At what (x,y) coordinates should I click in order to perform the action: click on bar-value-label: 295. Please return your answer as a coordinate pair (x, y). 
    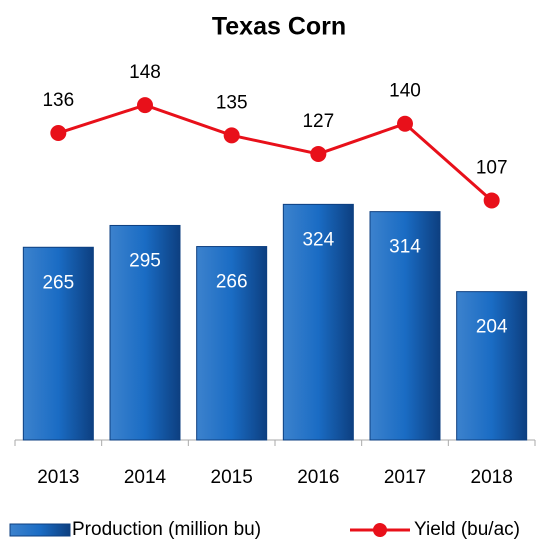
    Looking at the image, I should click on (145, 260).